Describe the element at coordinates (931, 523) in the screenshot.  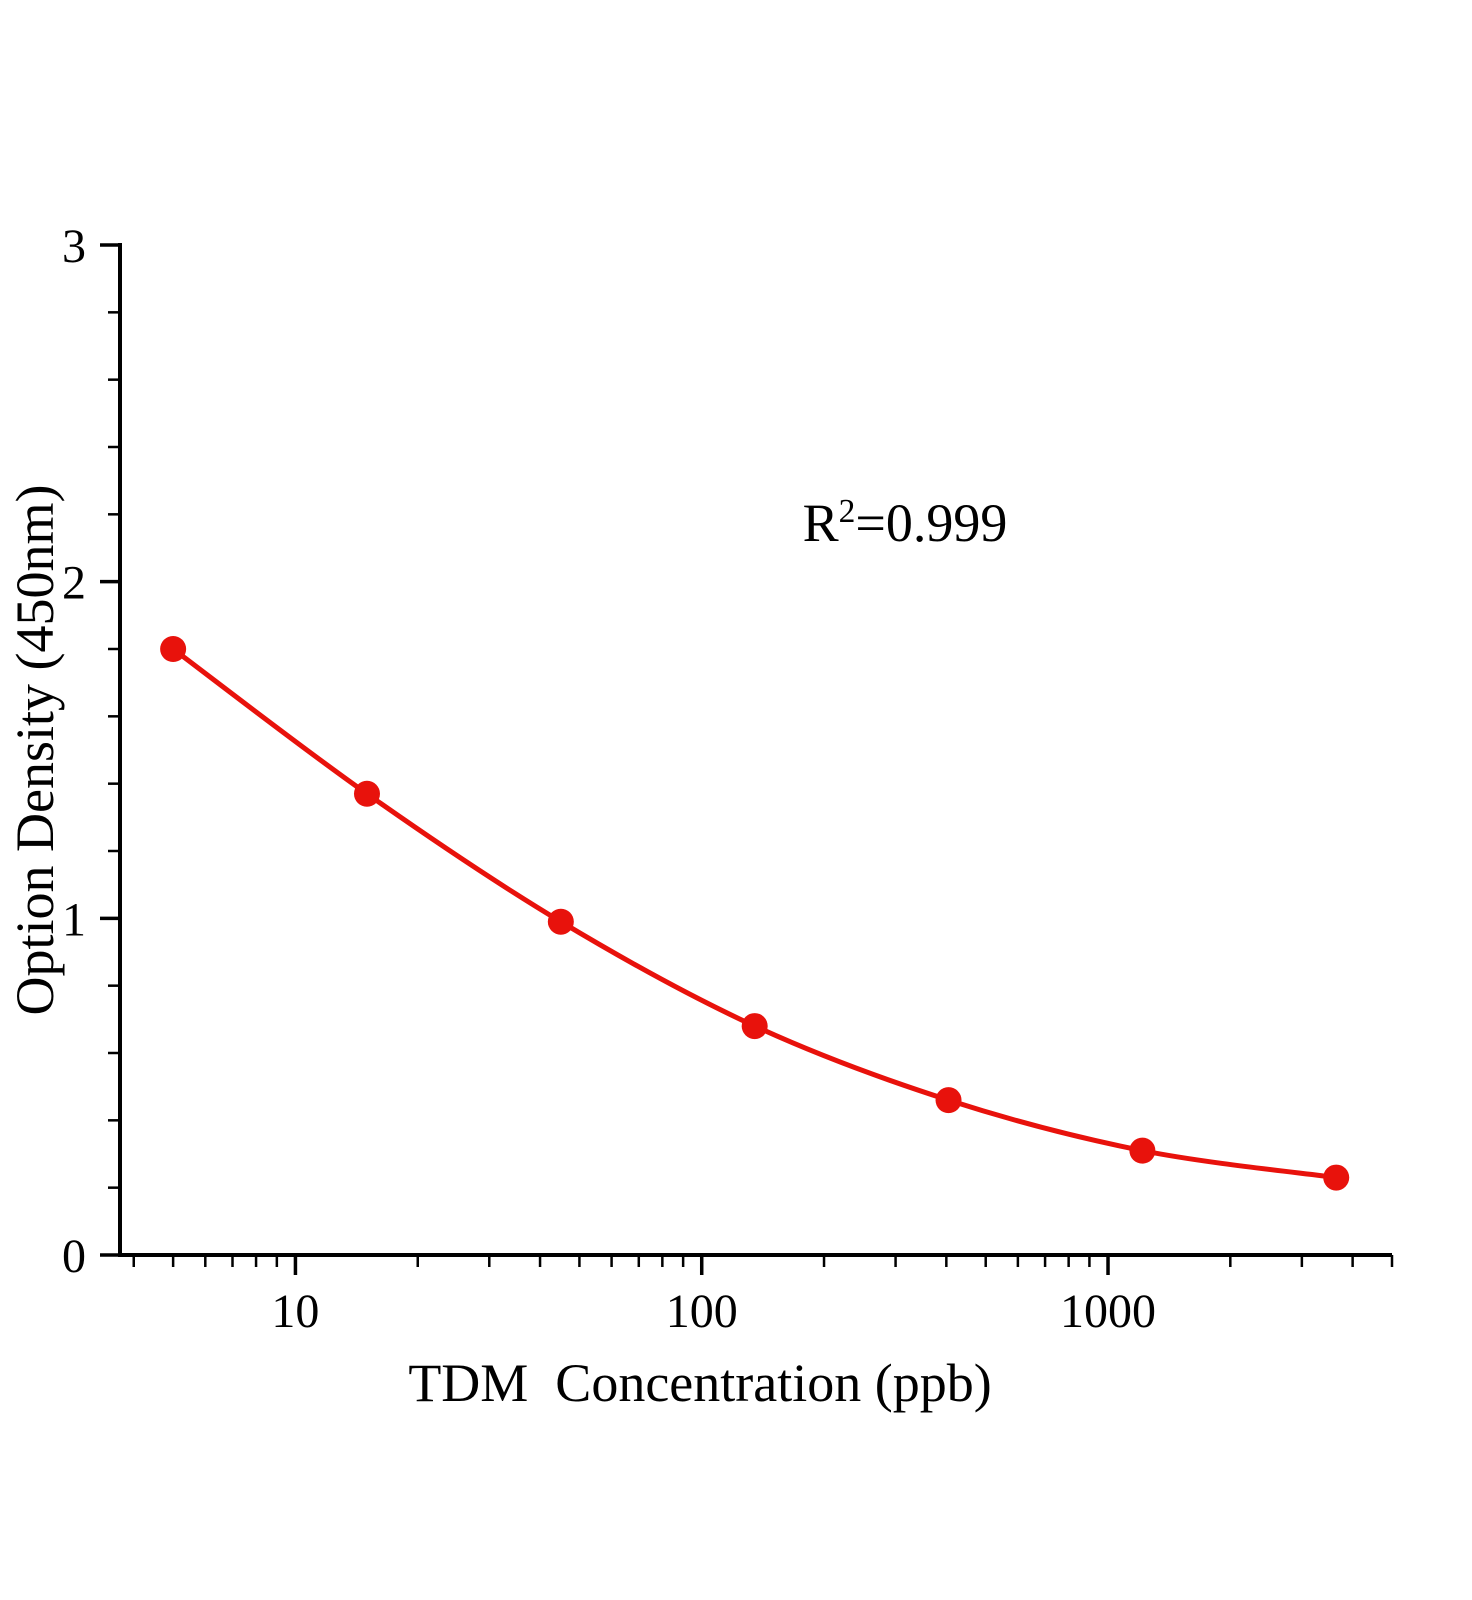
I see `annotation-value: =0.999` at that location.